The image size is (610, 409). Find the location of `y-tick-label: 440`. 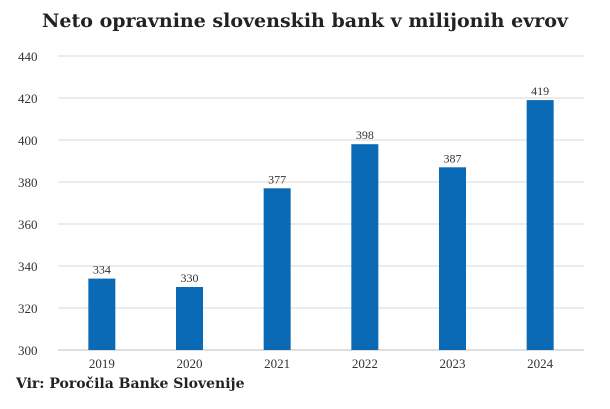

y-tick-label: 440 is located at coordinates (28, 56).